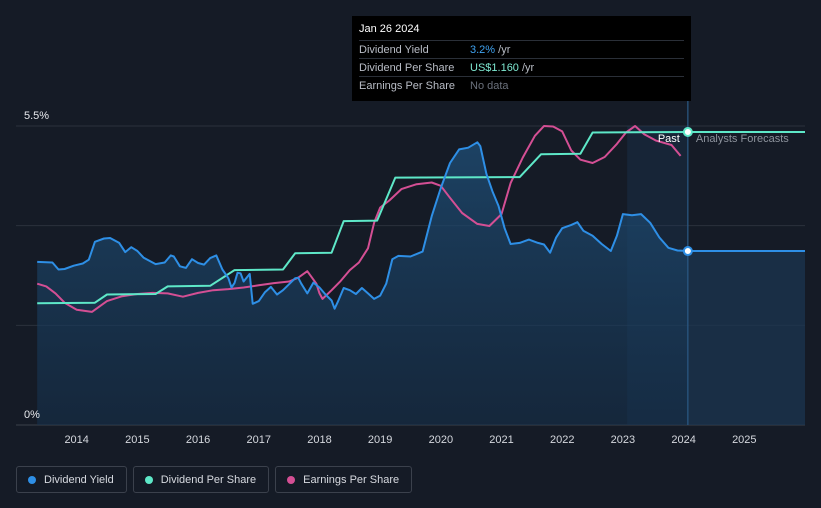 This screenshot has height=508, width=821. I want to click on tooltip-row-dividend-per-share: Dividend Per Share US$1.160 /yr, so click(521, 67).